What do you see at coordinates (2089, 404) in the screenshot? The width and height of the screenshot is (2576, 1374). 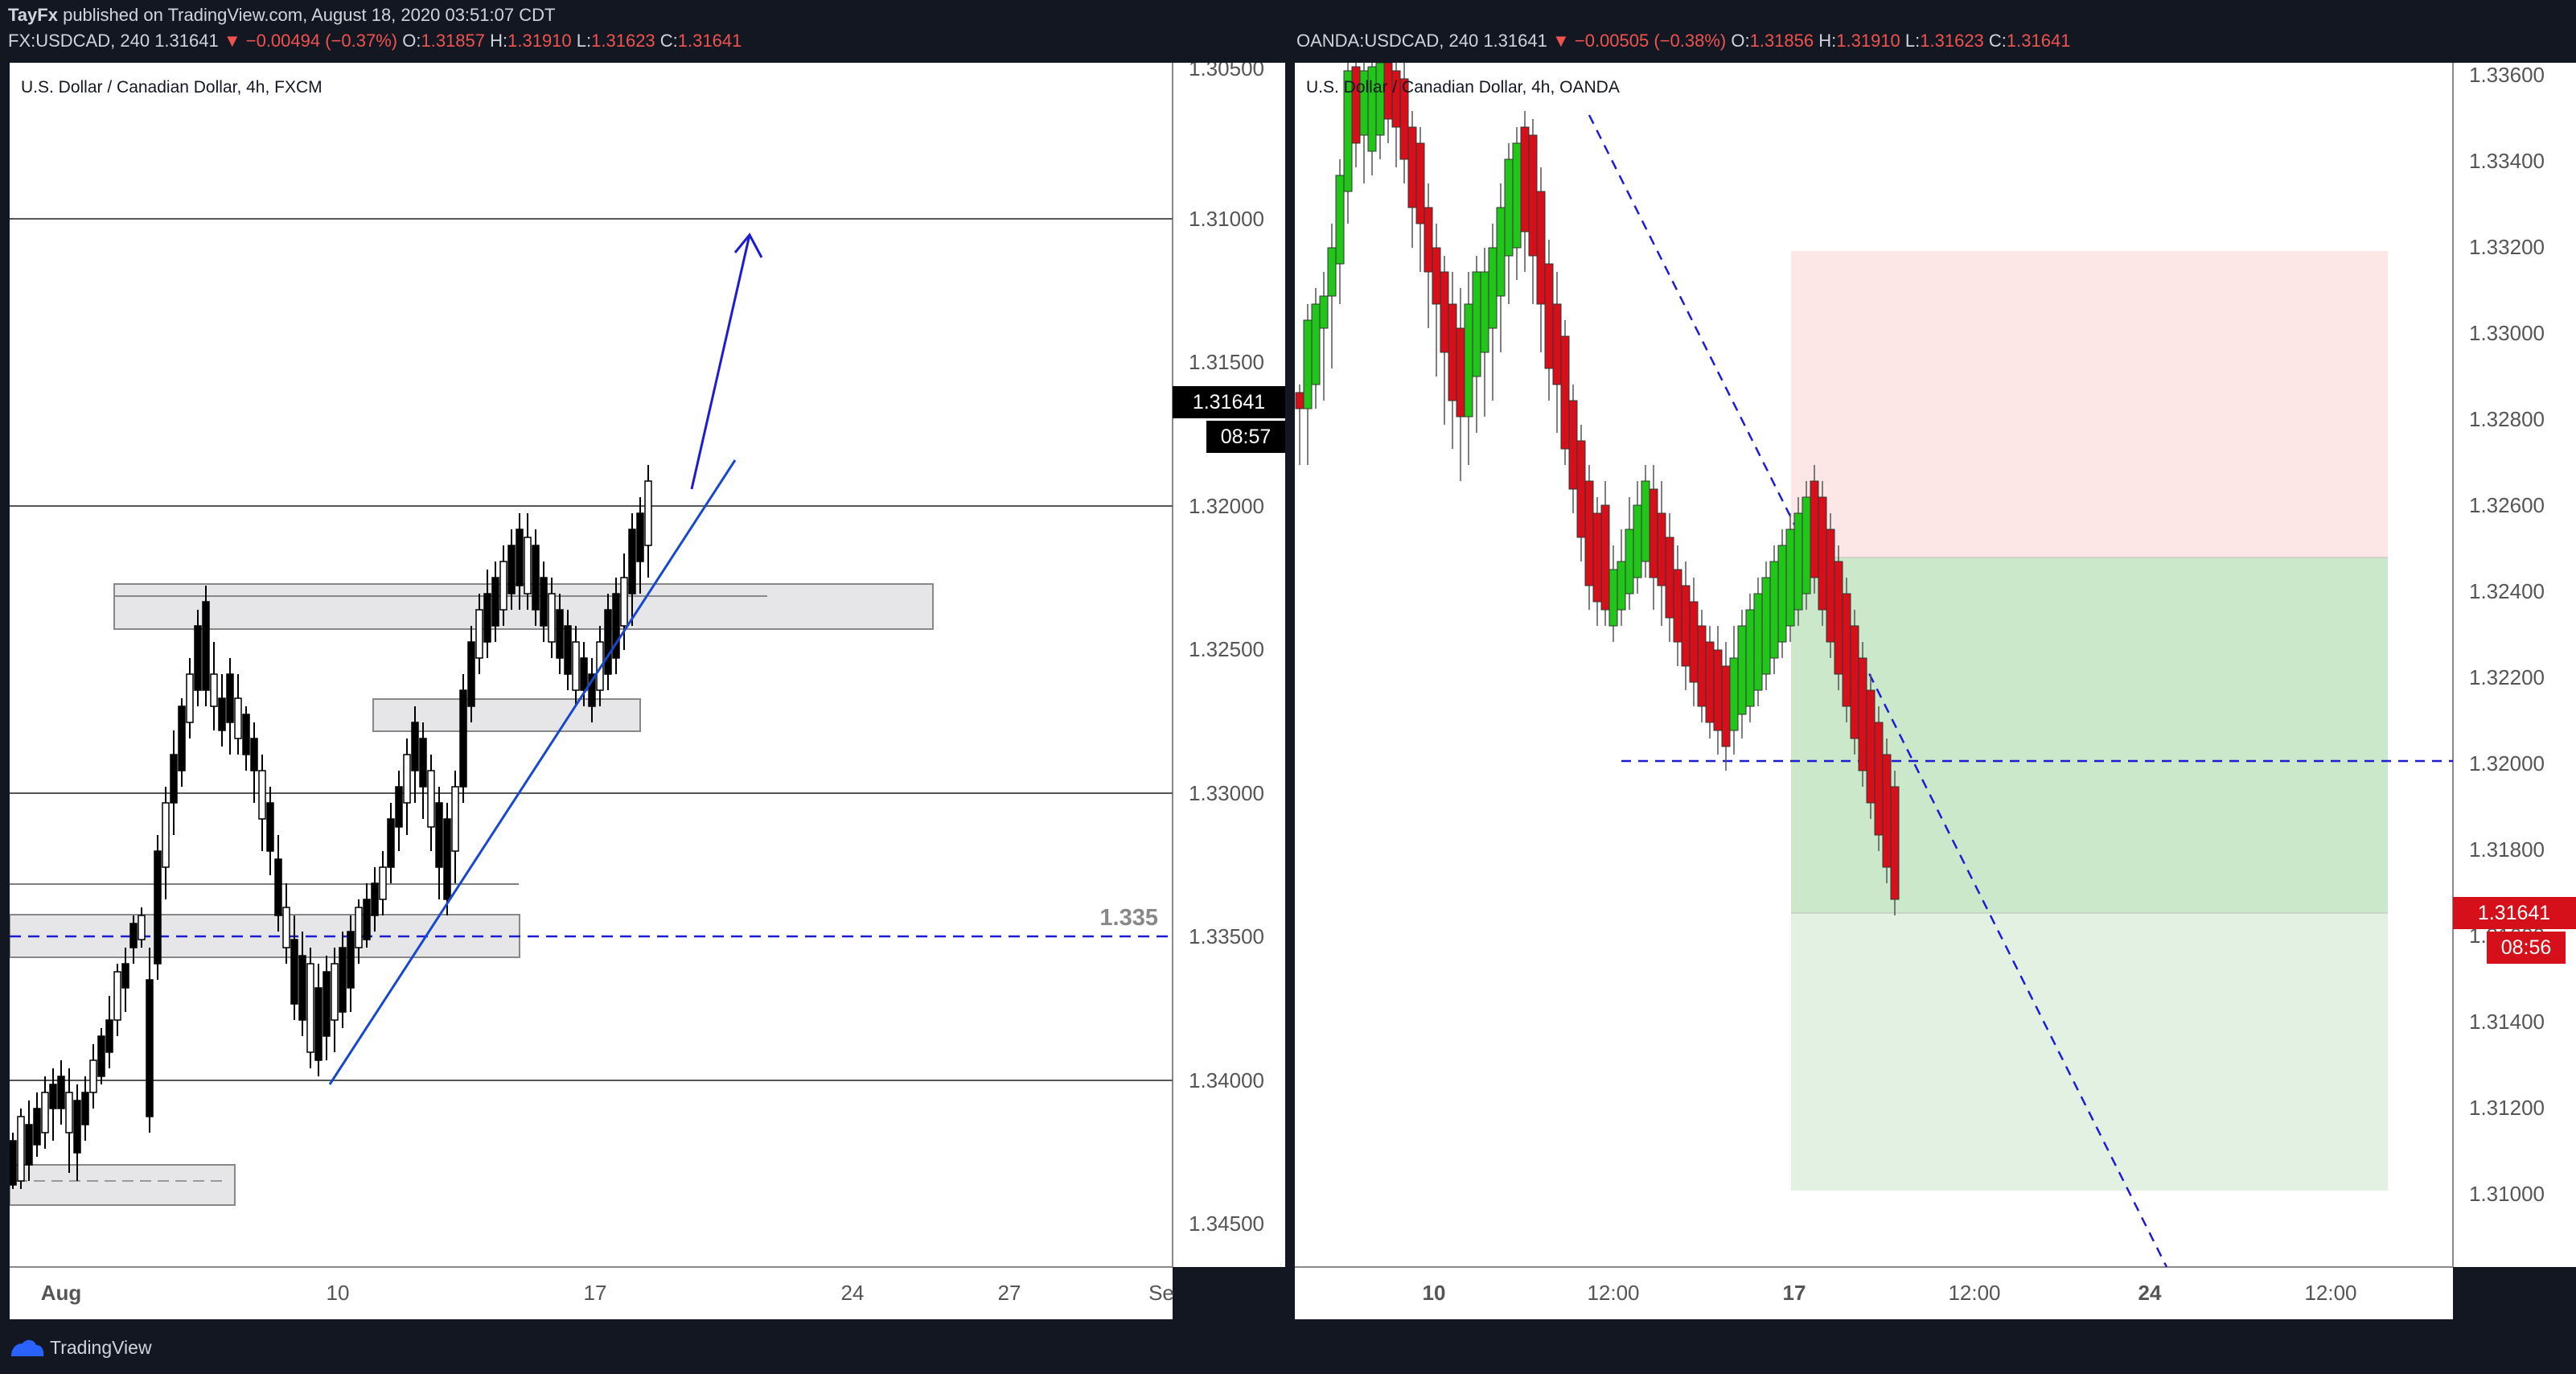 I see `stop-loss-zone` at bounding box center [2089, 404].